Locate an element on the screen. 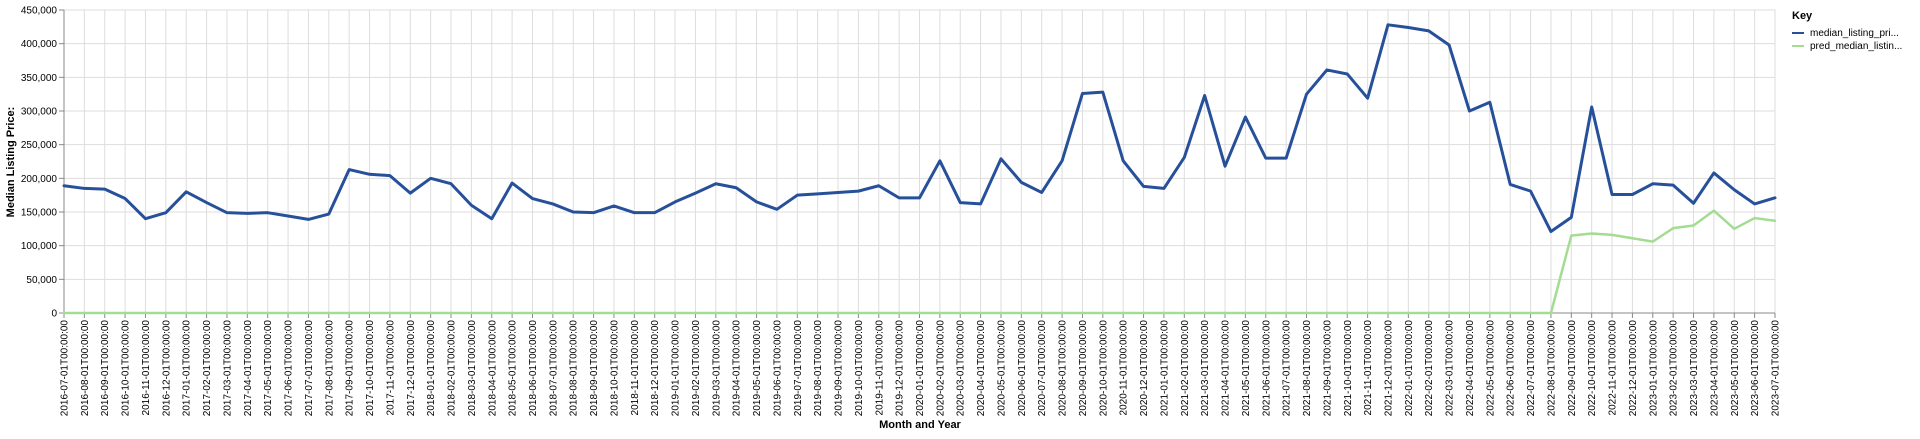  x-tick-label: 2016-09-01T00:00:00 is located at coordinates (105, 368).